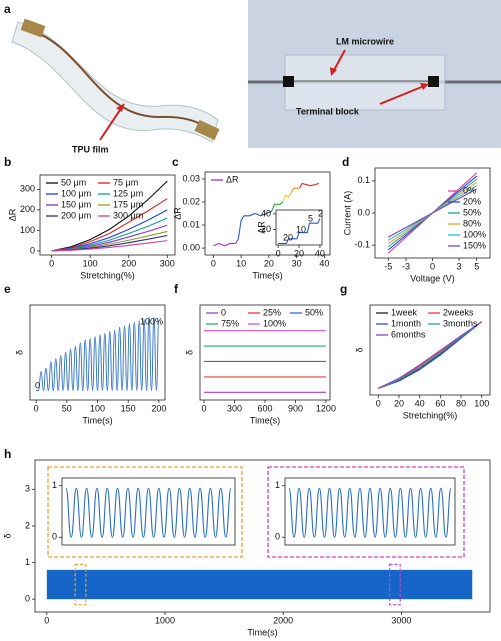 The image size is (501, 641). I want to click on legend-label: 75%, so click(230, 323).